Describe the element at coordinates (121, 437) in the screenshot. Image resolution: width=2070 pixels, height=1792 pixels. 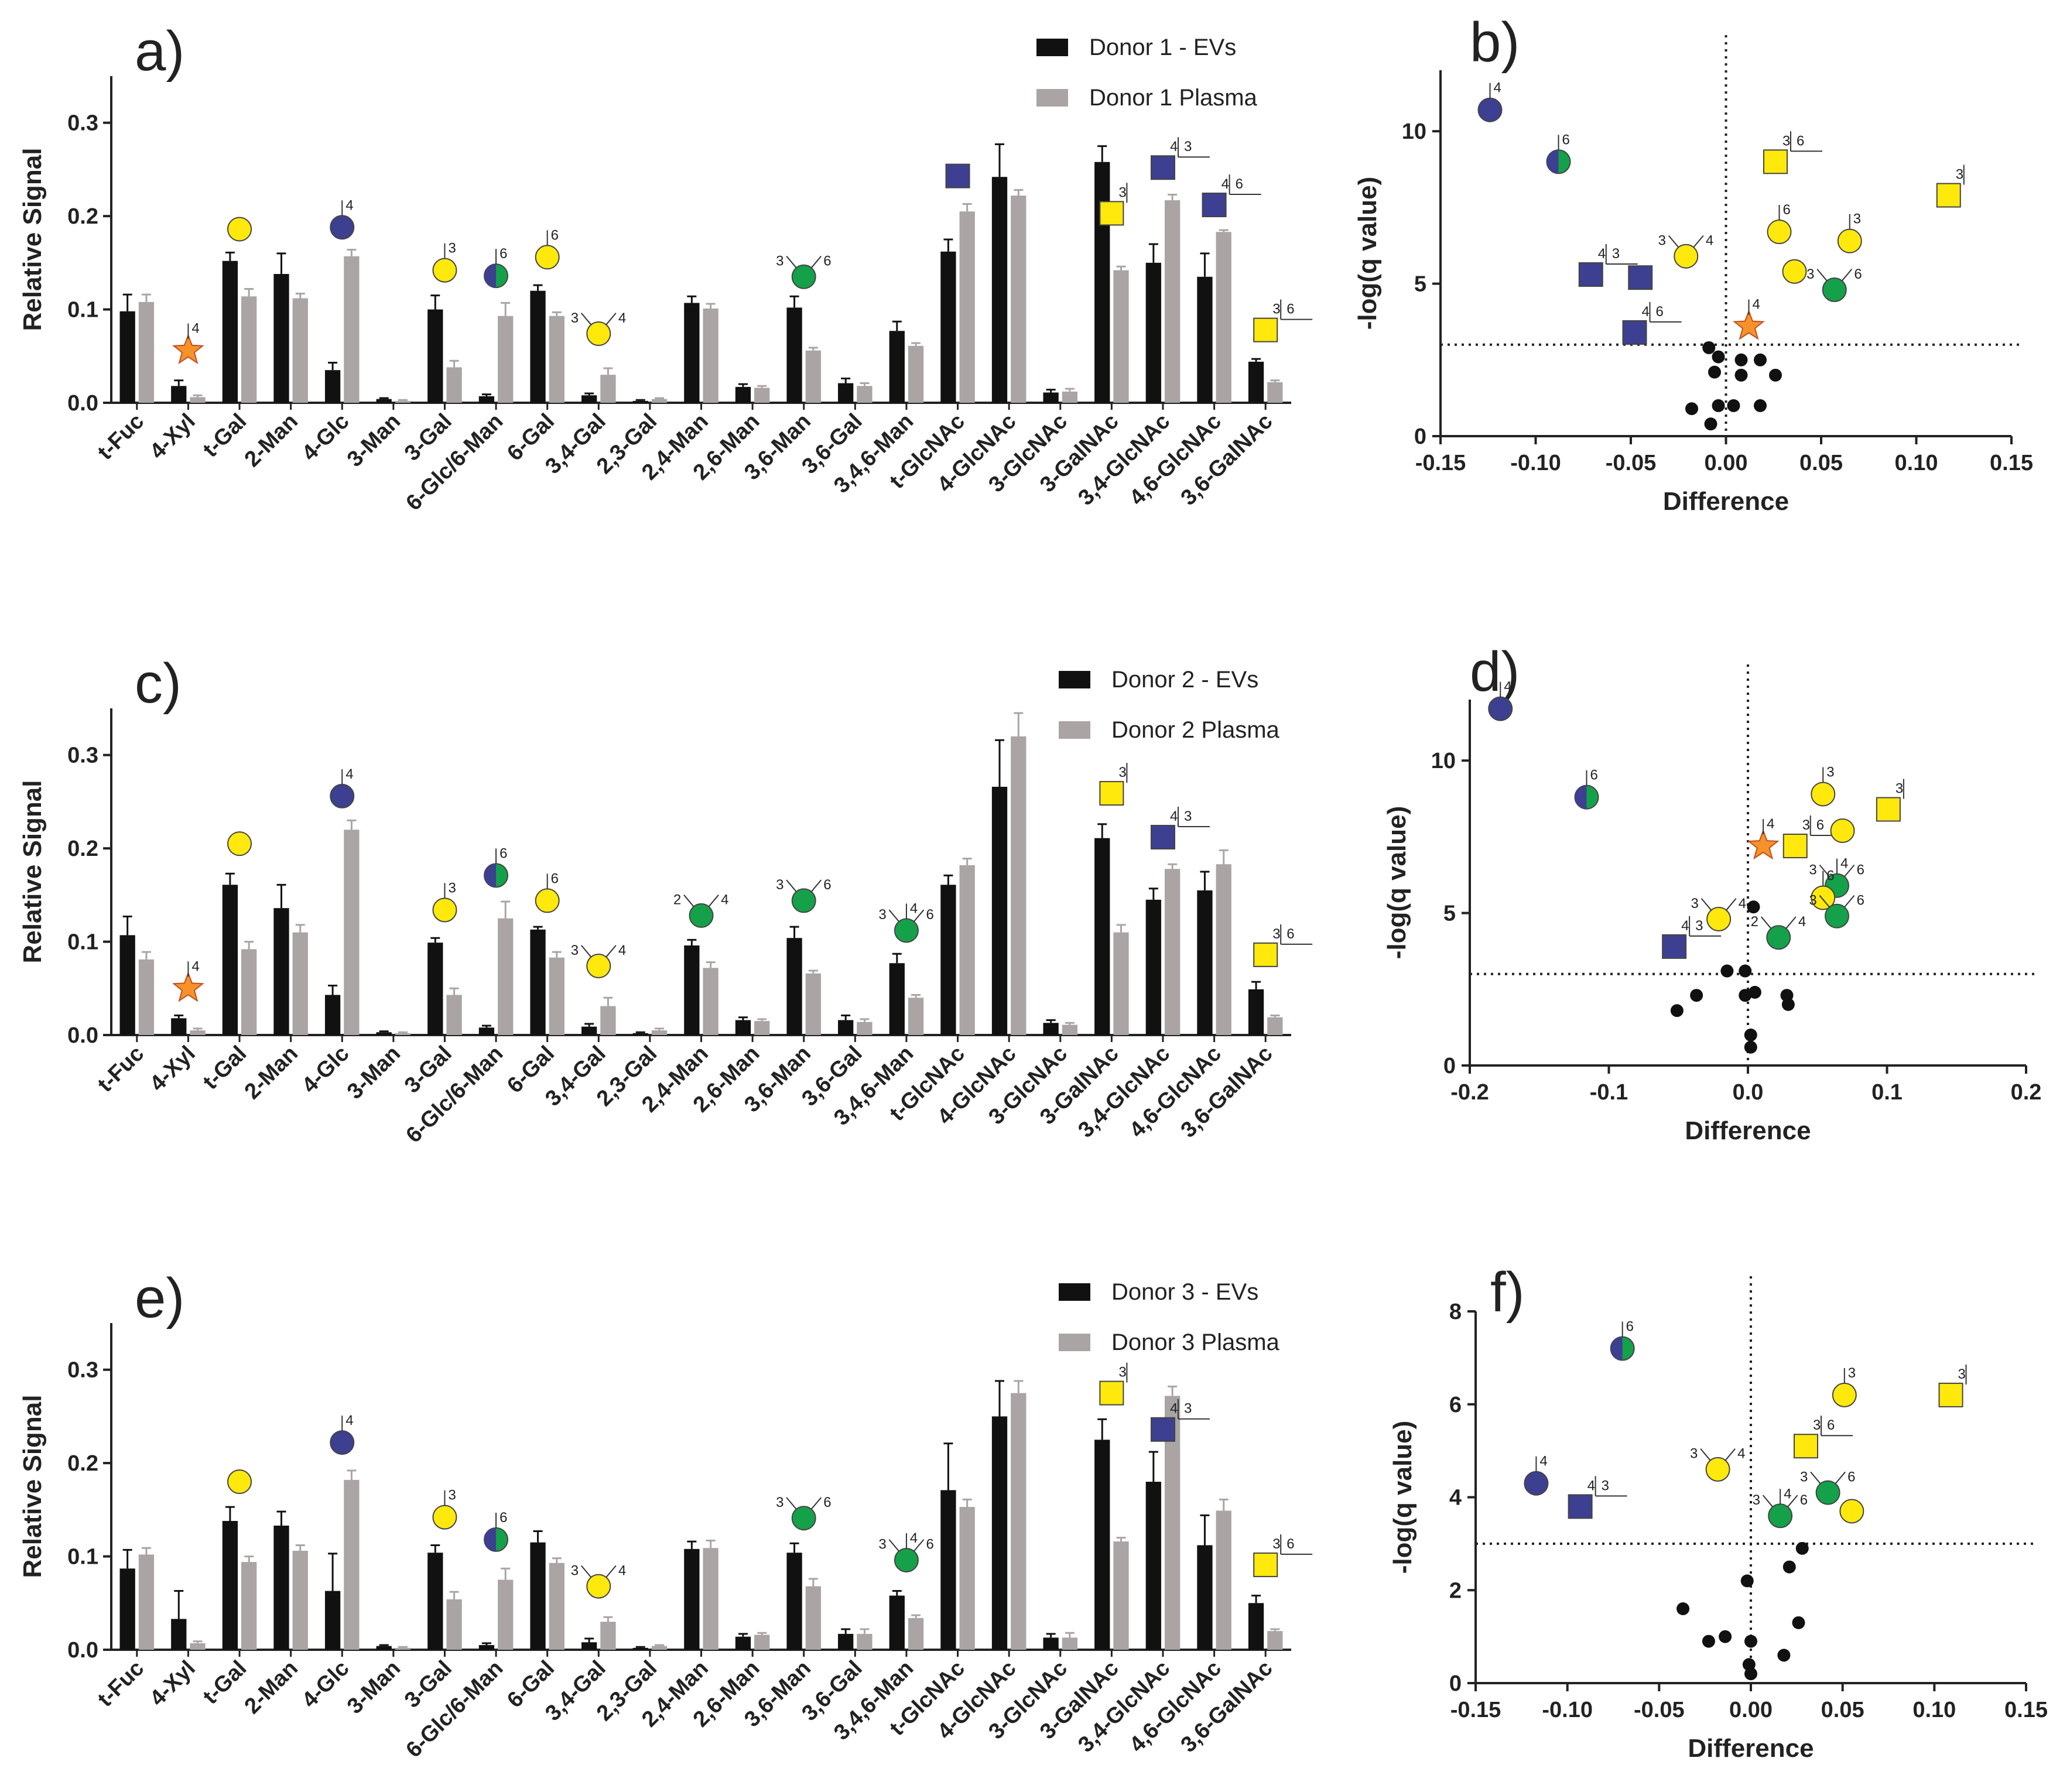
I see `x-tick-label: t-Fuc` at that location.